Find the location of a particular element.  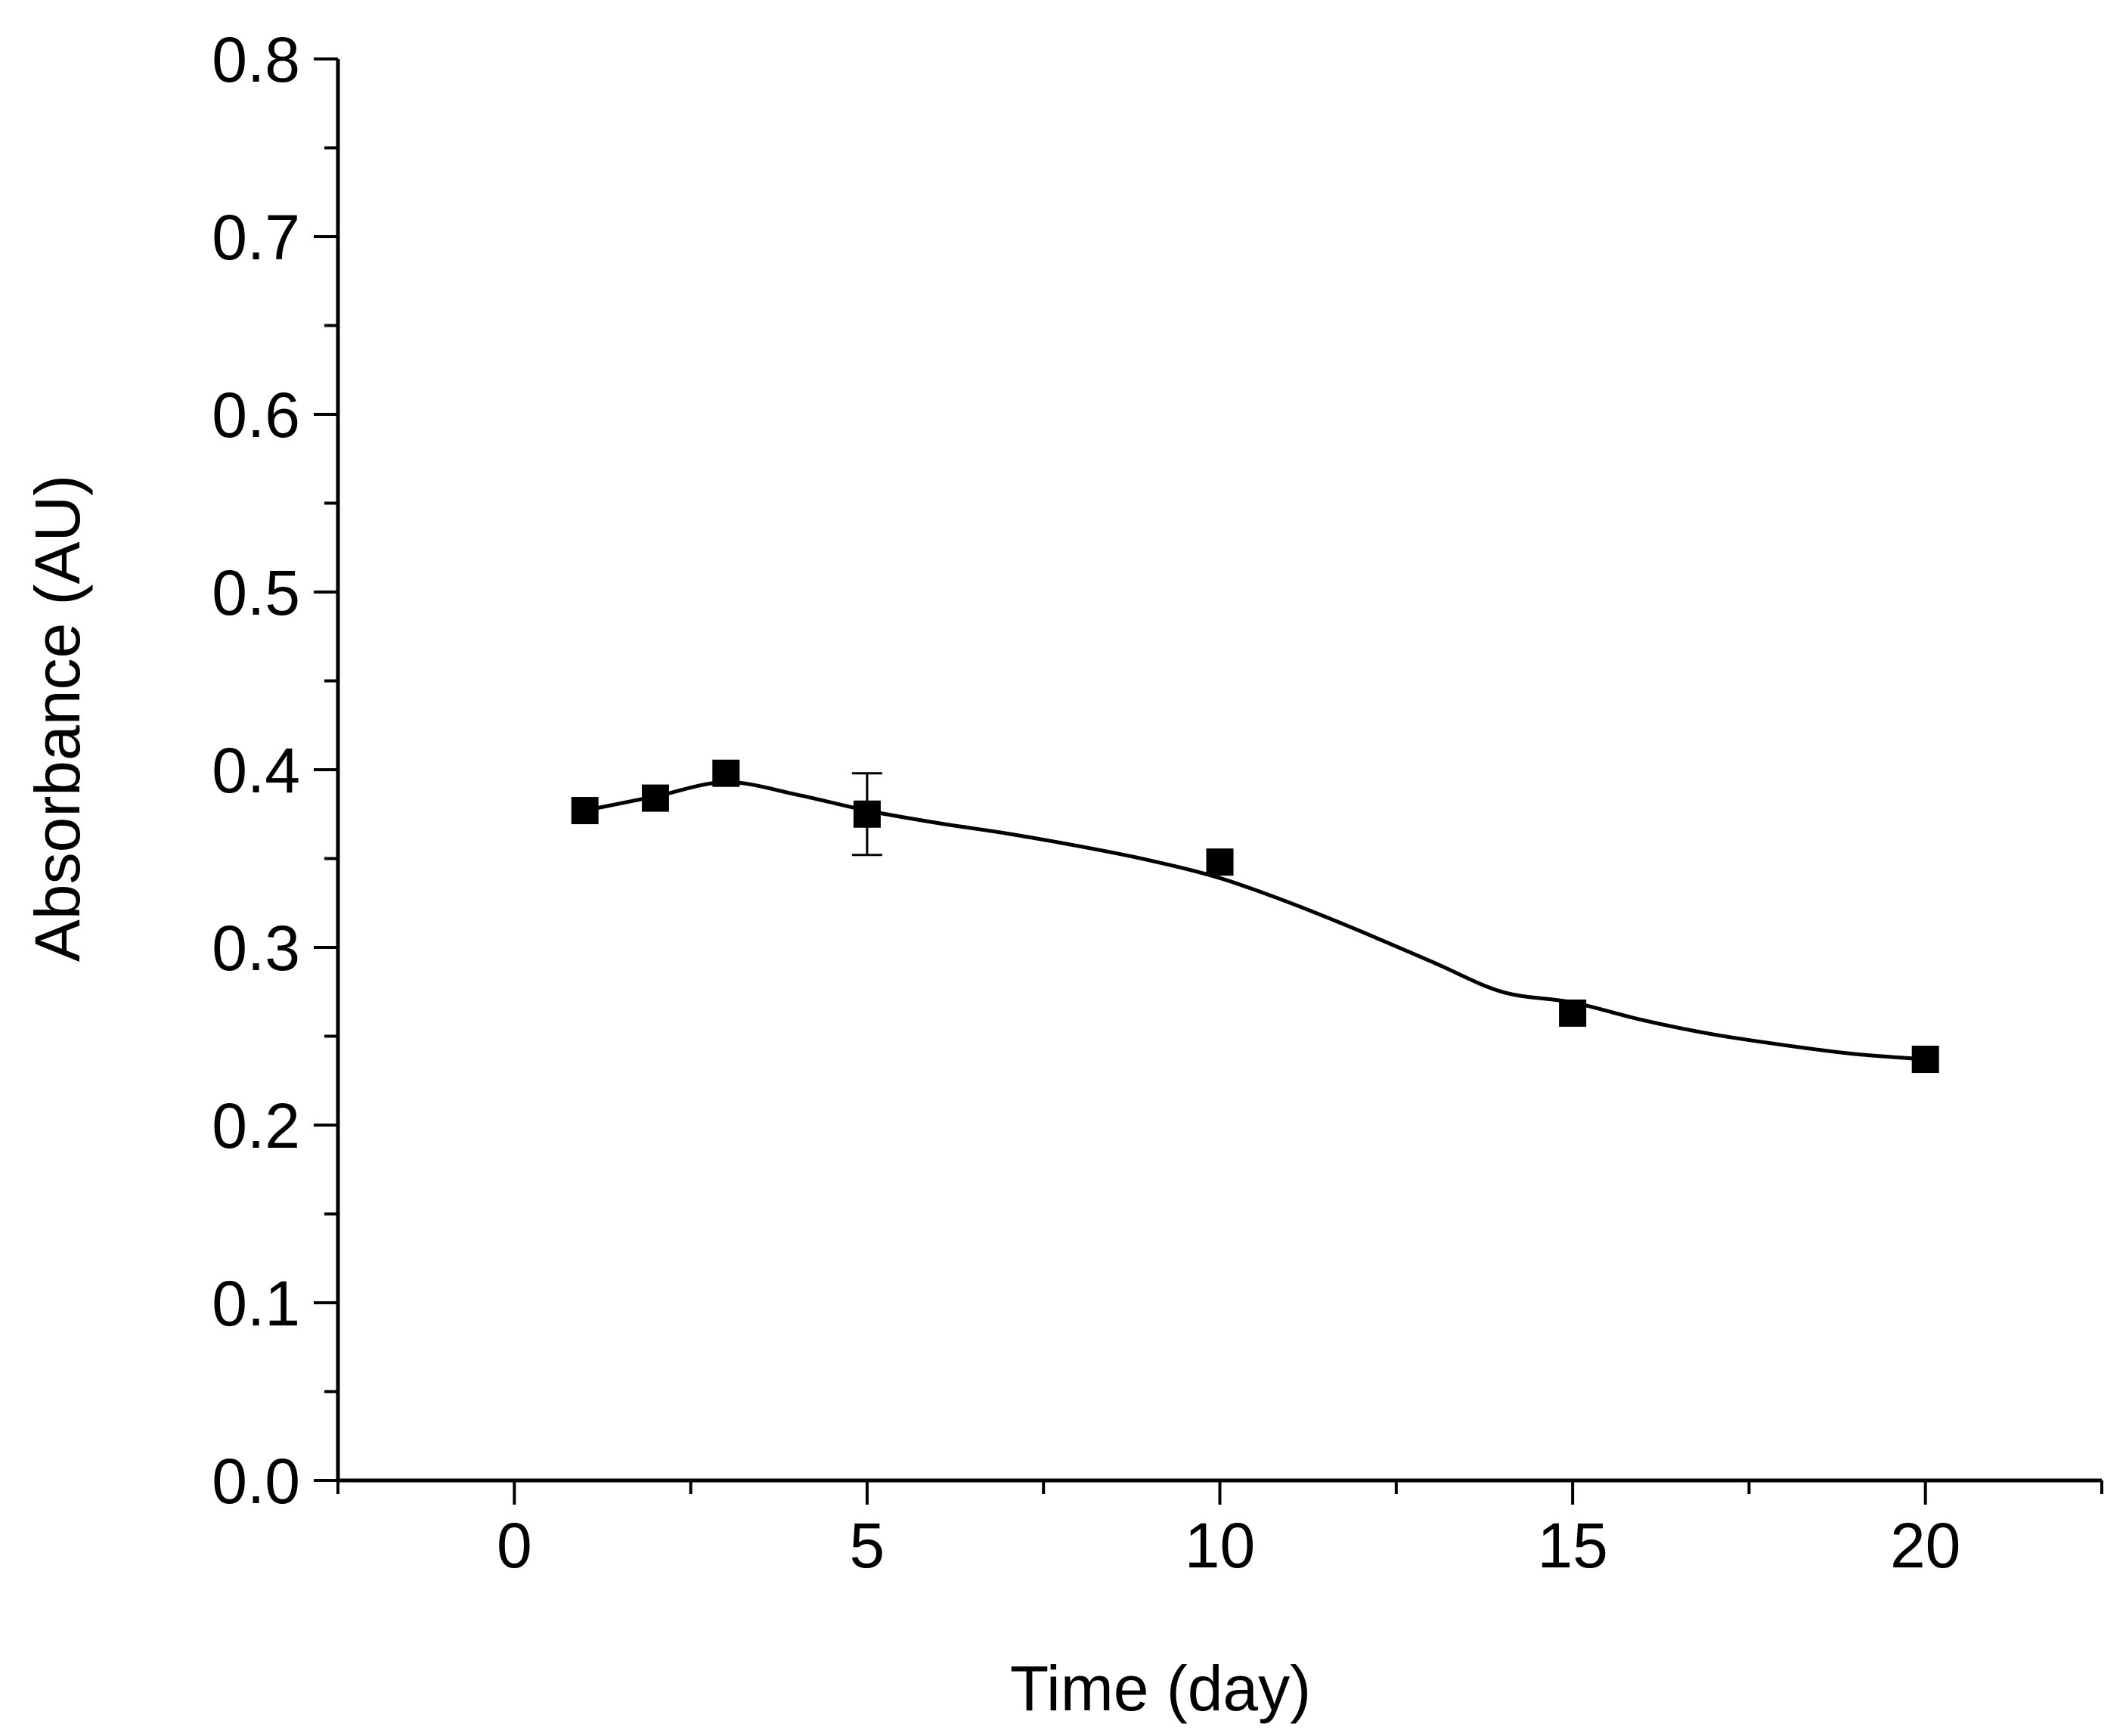

x-tick-label: 20 is located at coordinates (1925, 1545).